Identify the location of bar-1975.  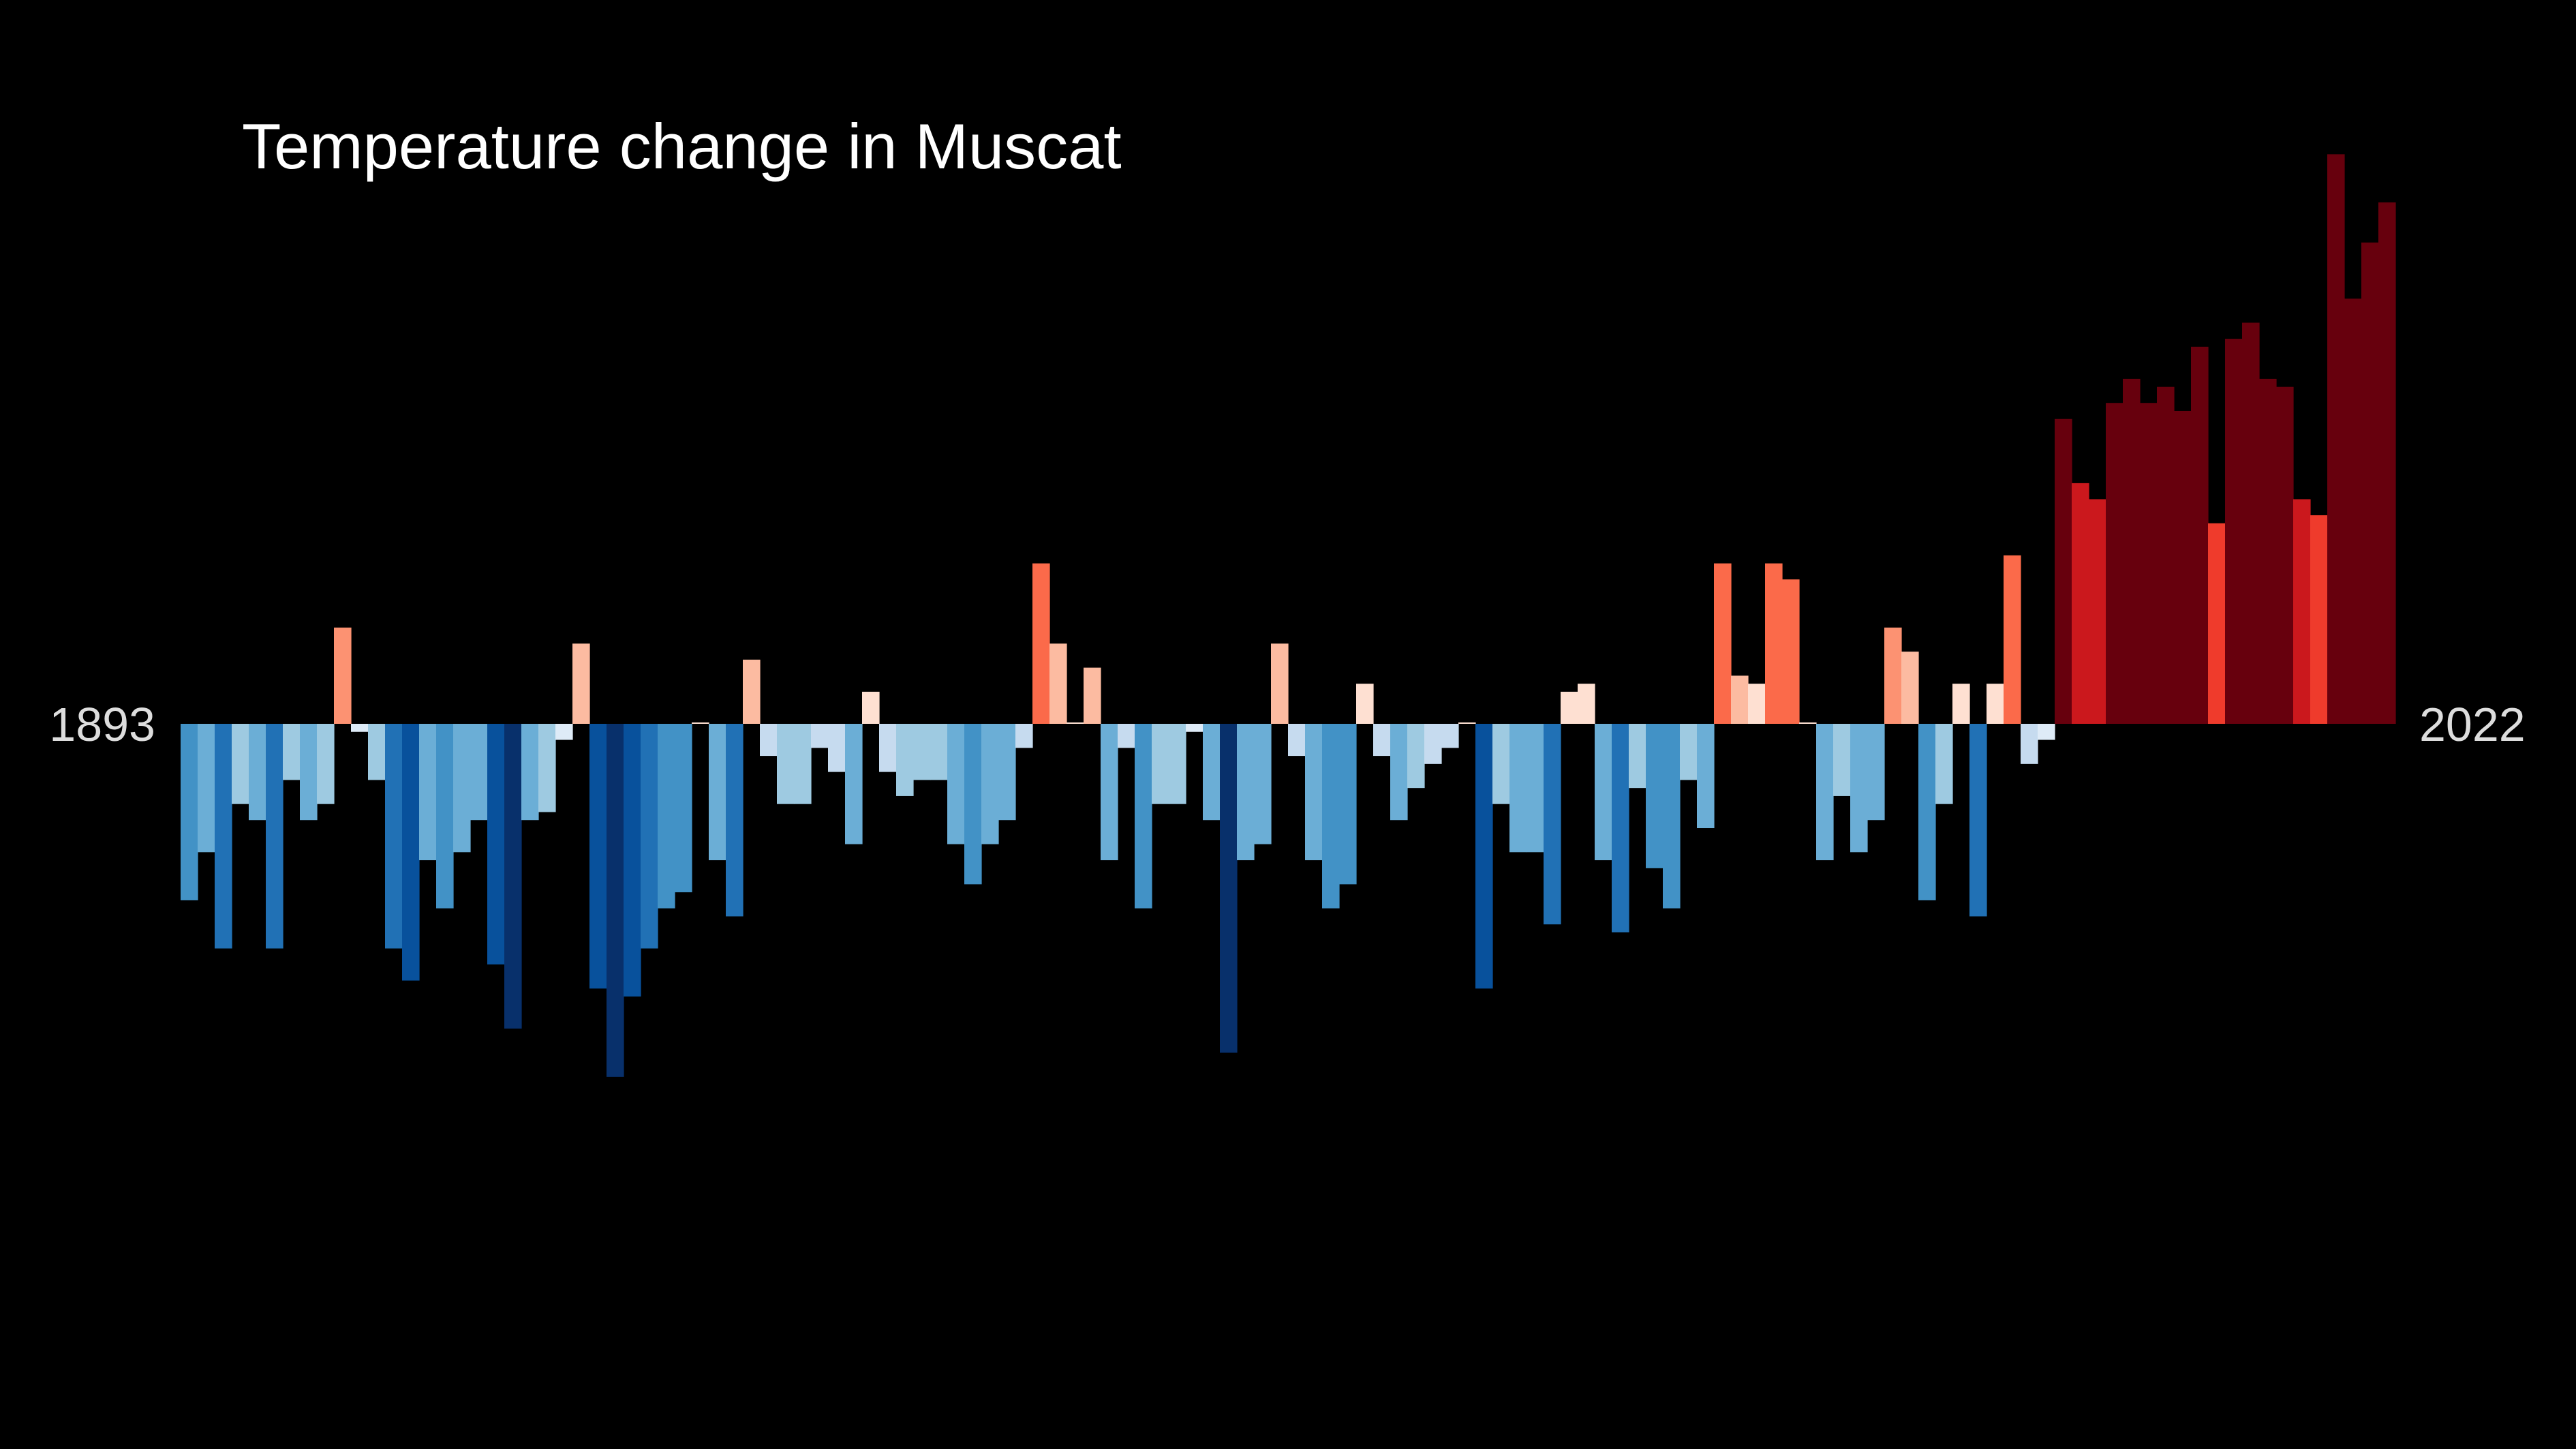
(1586, 704).